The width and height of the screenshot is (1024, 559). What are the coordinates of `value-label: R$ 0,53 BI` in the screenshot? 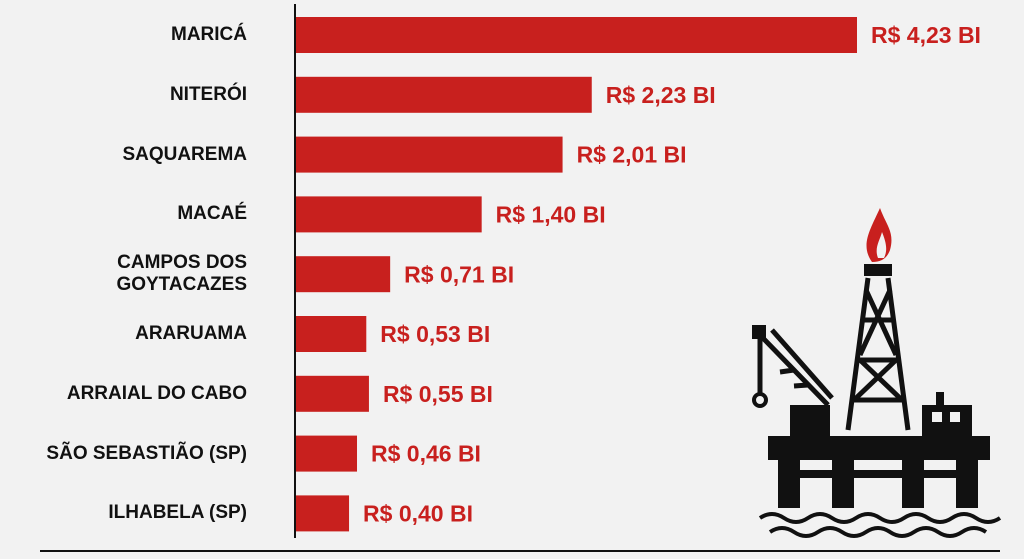 It's located at (435, 334).